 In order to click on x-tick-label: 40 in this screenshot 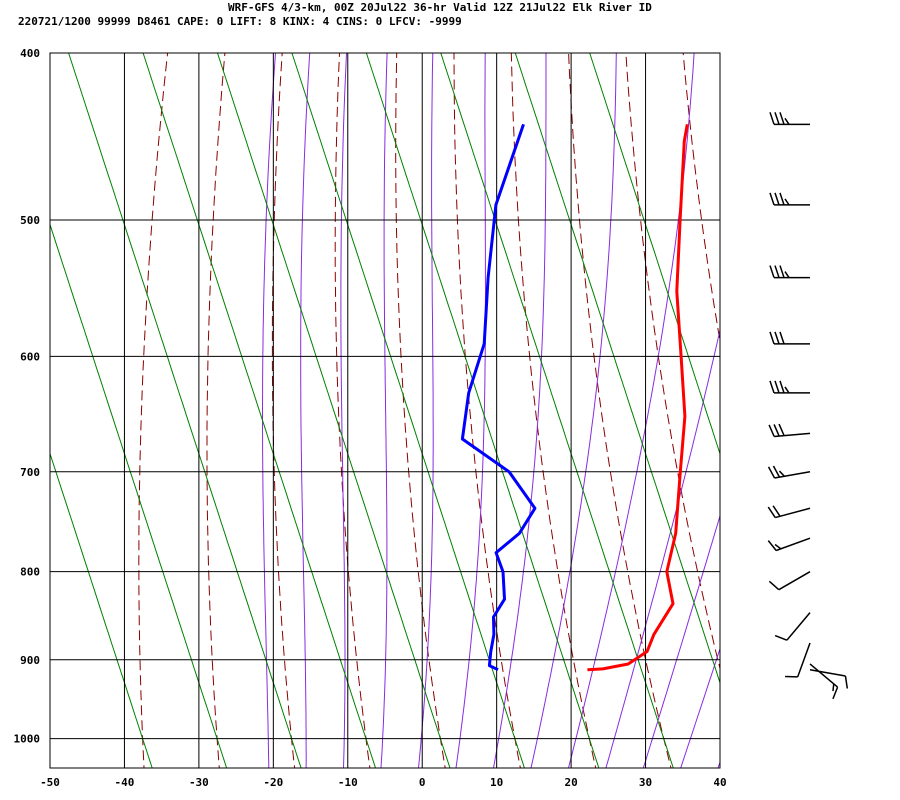, I will do `click(719, 782)`.